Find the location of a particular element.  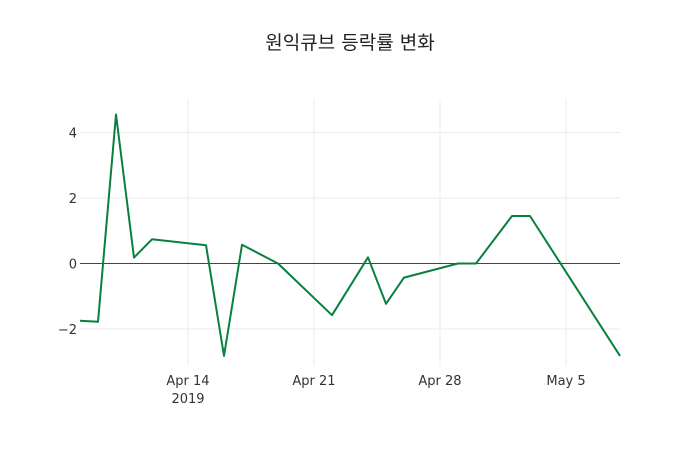

x-tick-label: May 5 is located at coordinates (565, 381).